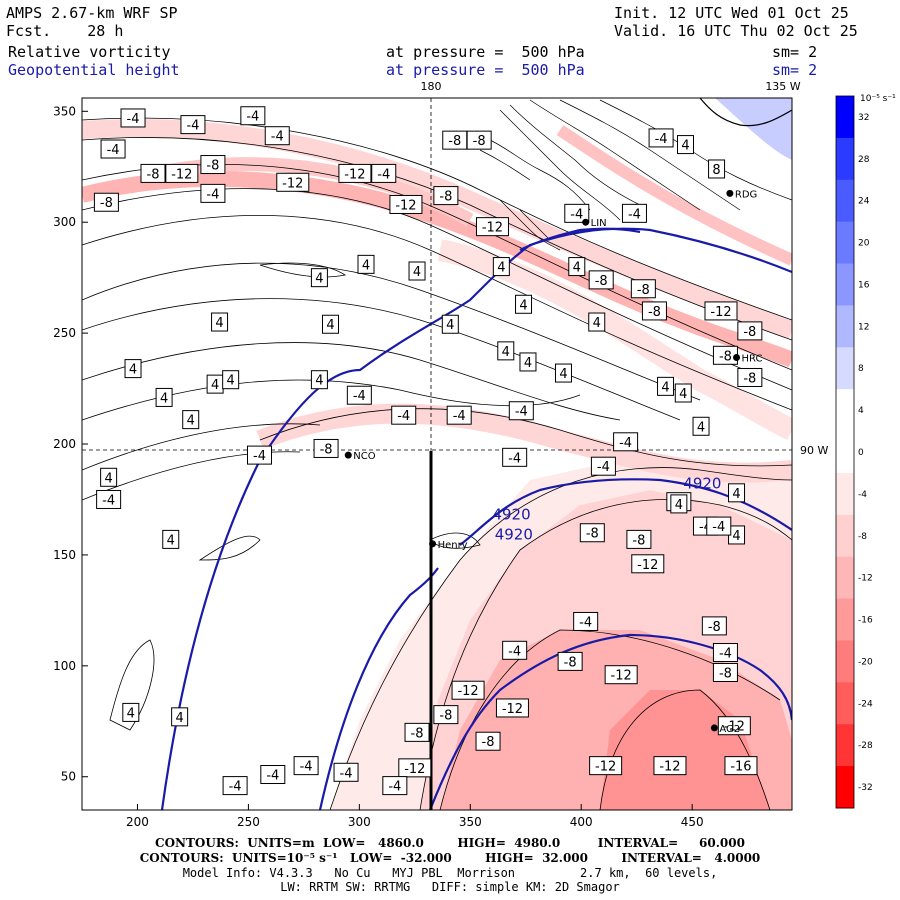  I want to click on colorbar-label: 20, so click(864, 244).